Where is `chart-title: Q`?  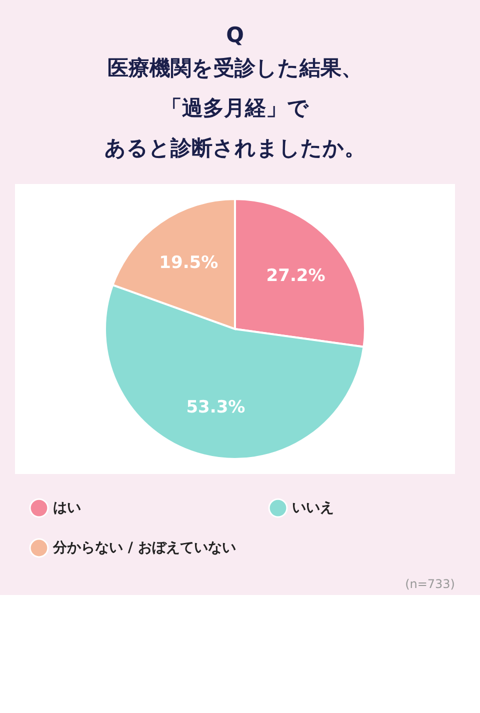 chart-title: Q is located at coordinates (235, 35).